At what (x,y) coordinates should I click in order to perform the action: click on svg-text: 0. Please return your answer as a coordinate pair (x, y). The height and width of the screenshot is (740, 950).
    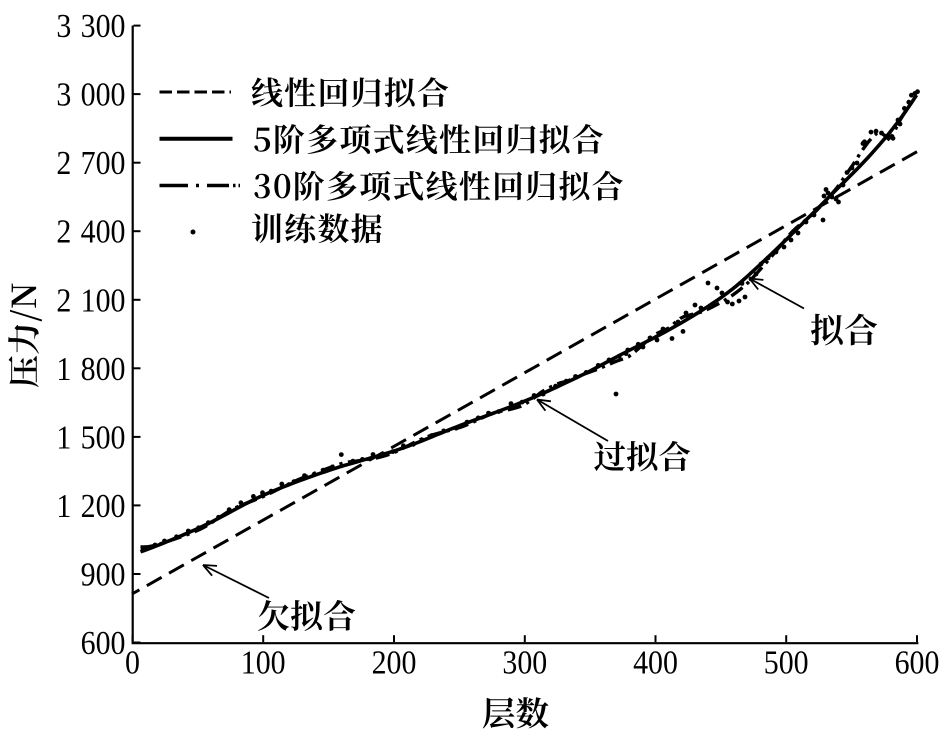
    Looking at the image, I should click on (132, 662).